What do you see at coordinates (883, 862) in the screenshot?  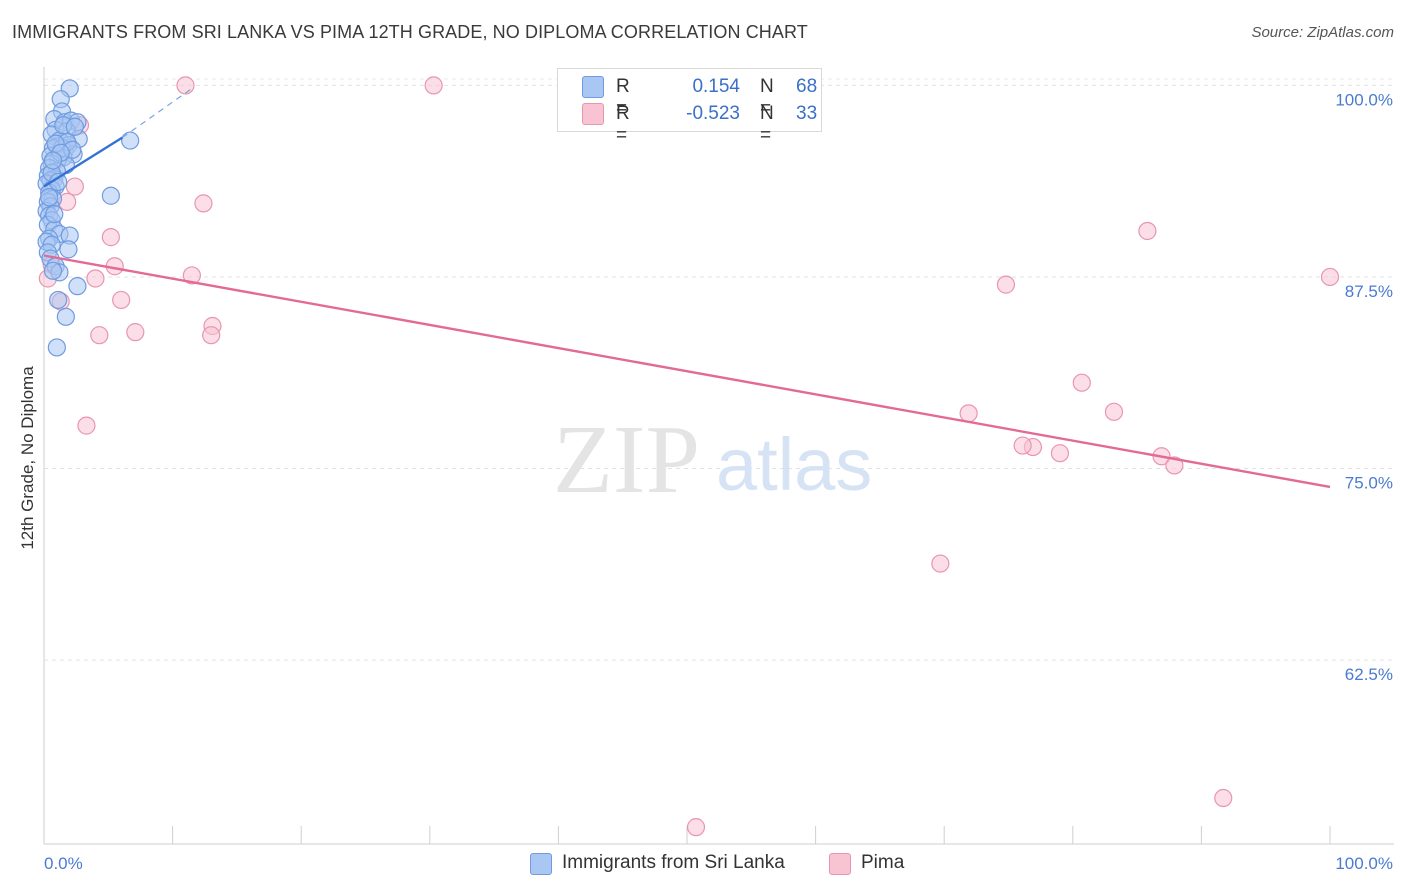 I see `legend-label-pima: Pima` at bounding box center [883, 862].